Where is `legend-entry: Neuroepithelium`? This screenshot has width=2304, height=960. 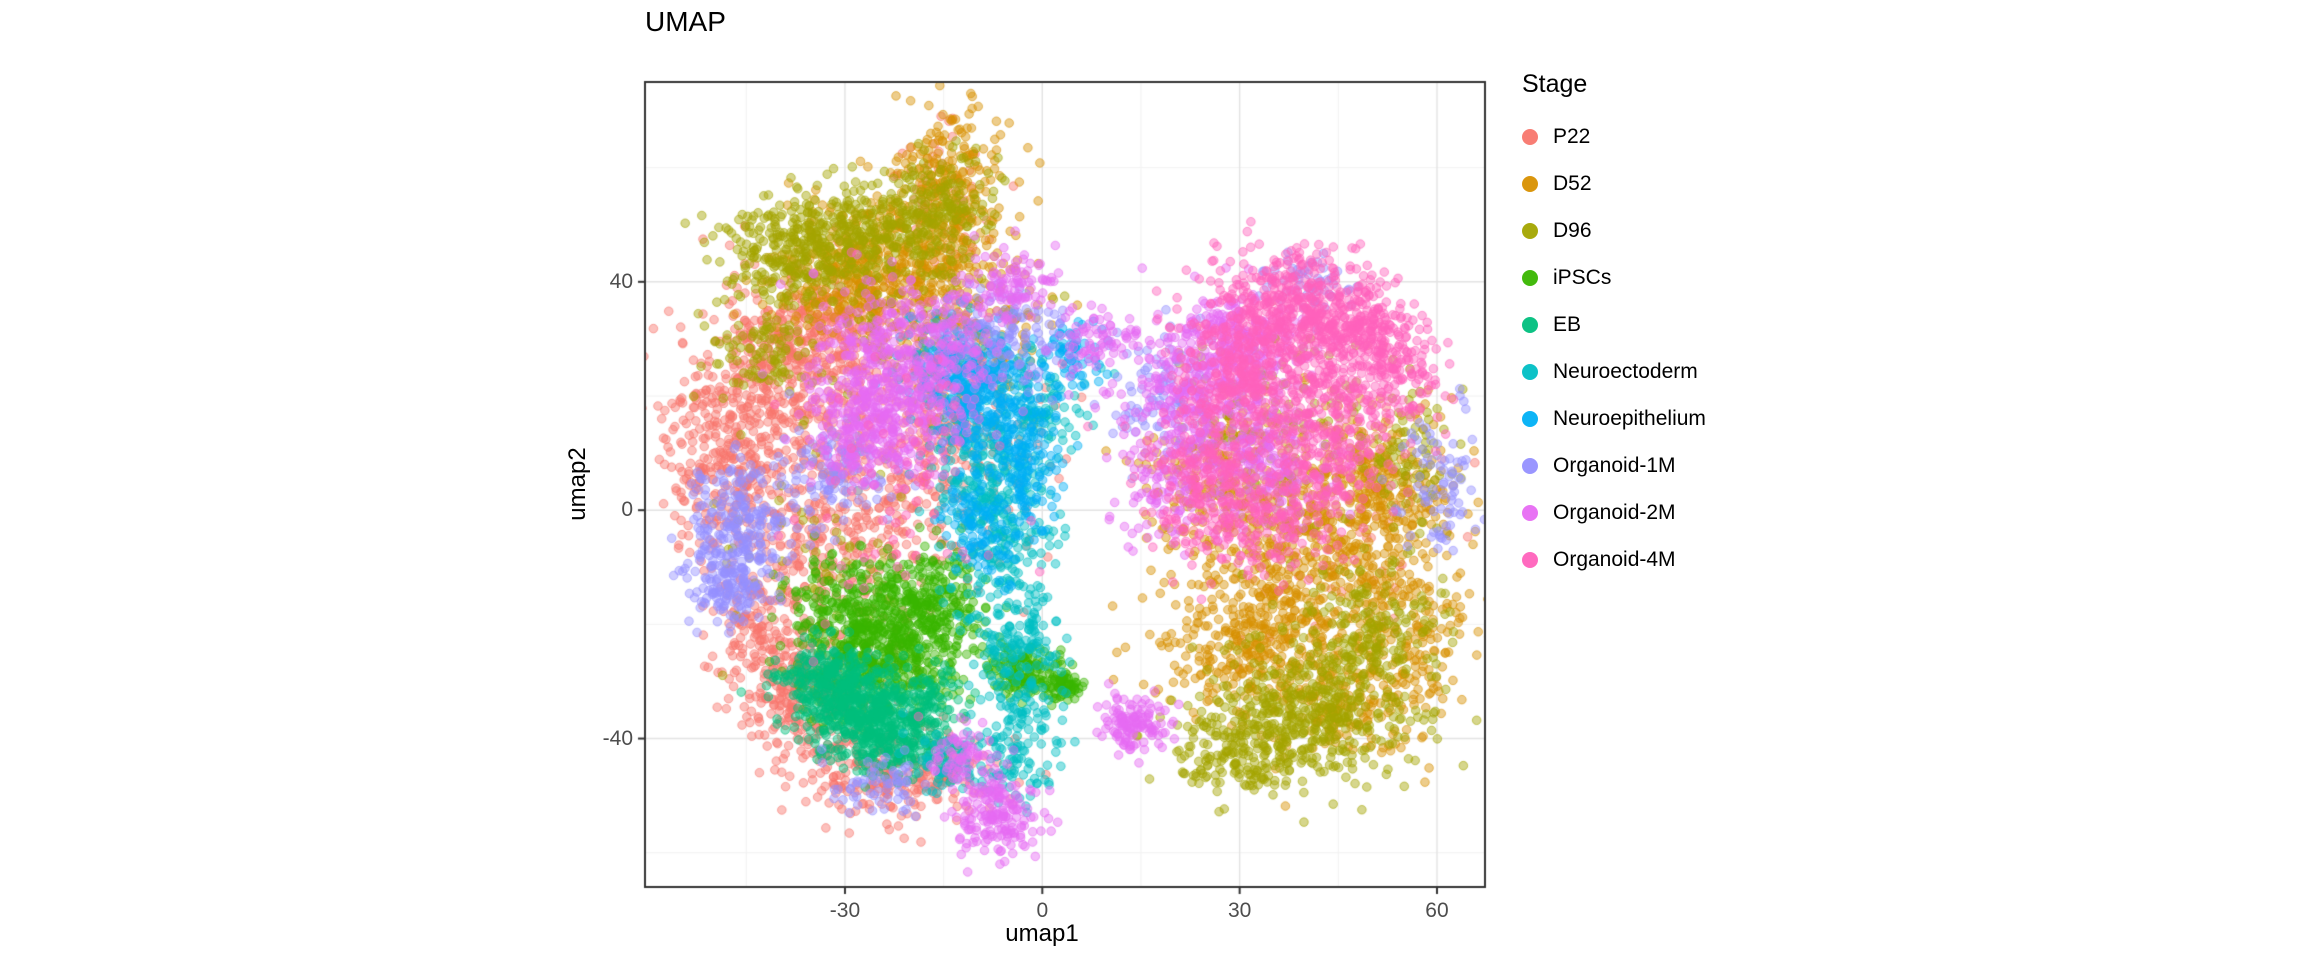 legend-entry: Neuroepithelium is located at coordinates (1614, 418).